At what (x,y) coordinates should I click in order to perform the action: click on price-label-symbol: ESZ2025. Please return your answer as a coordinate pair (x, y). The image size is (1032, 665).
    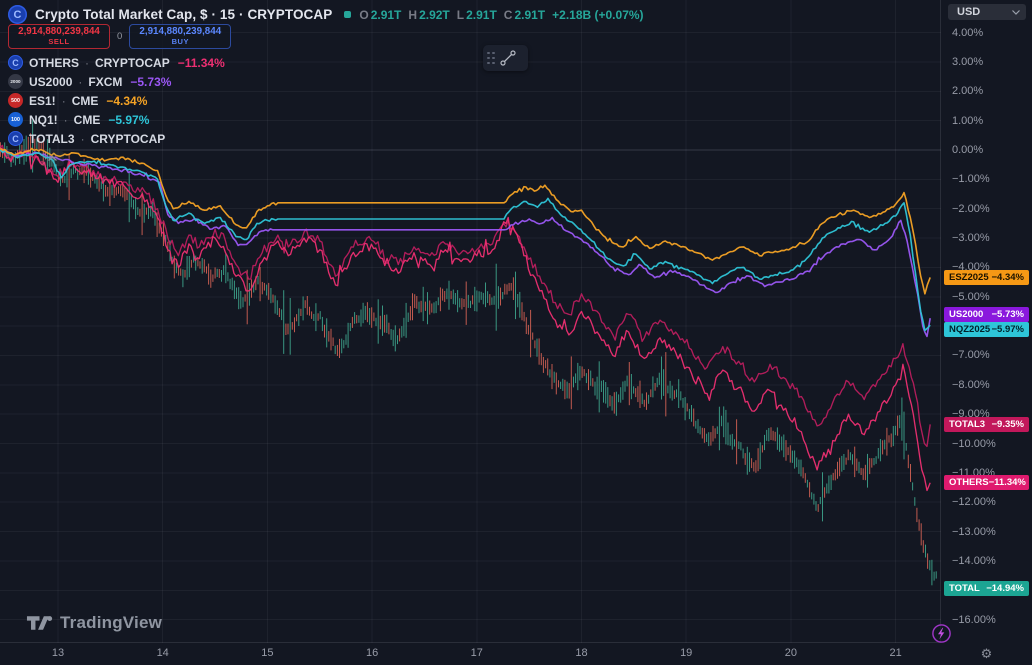
    Looking at the image, I should click on (969, 277).